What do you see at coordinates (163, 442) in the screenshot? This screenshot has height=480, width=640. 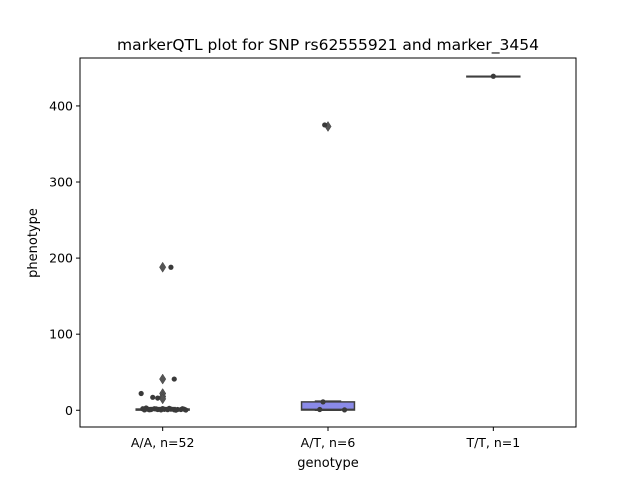 I see `x-tick-label: A/A, n=52` at bounding box center [163, 442].